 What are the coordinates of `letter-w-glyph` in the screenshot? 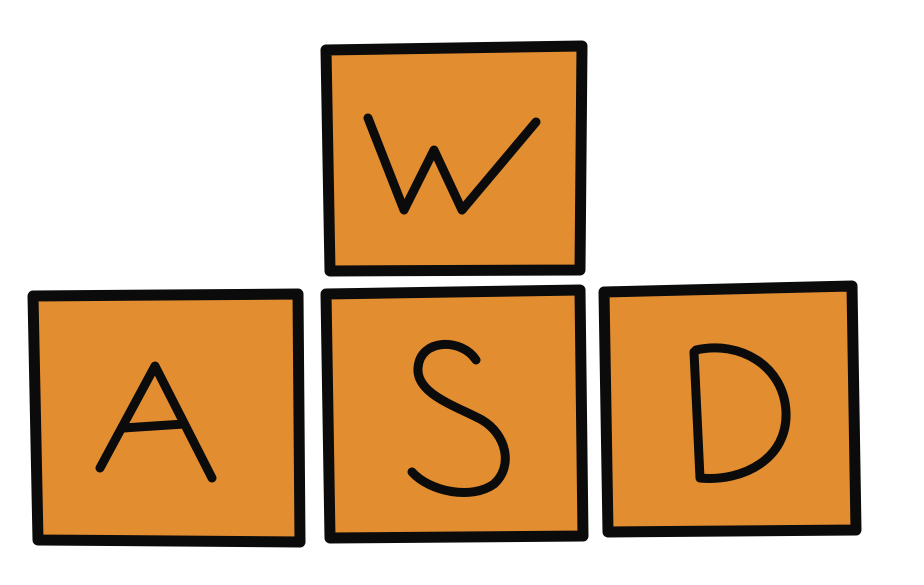 It's located at (452, 164).